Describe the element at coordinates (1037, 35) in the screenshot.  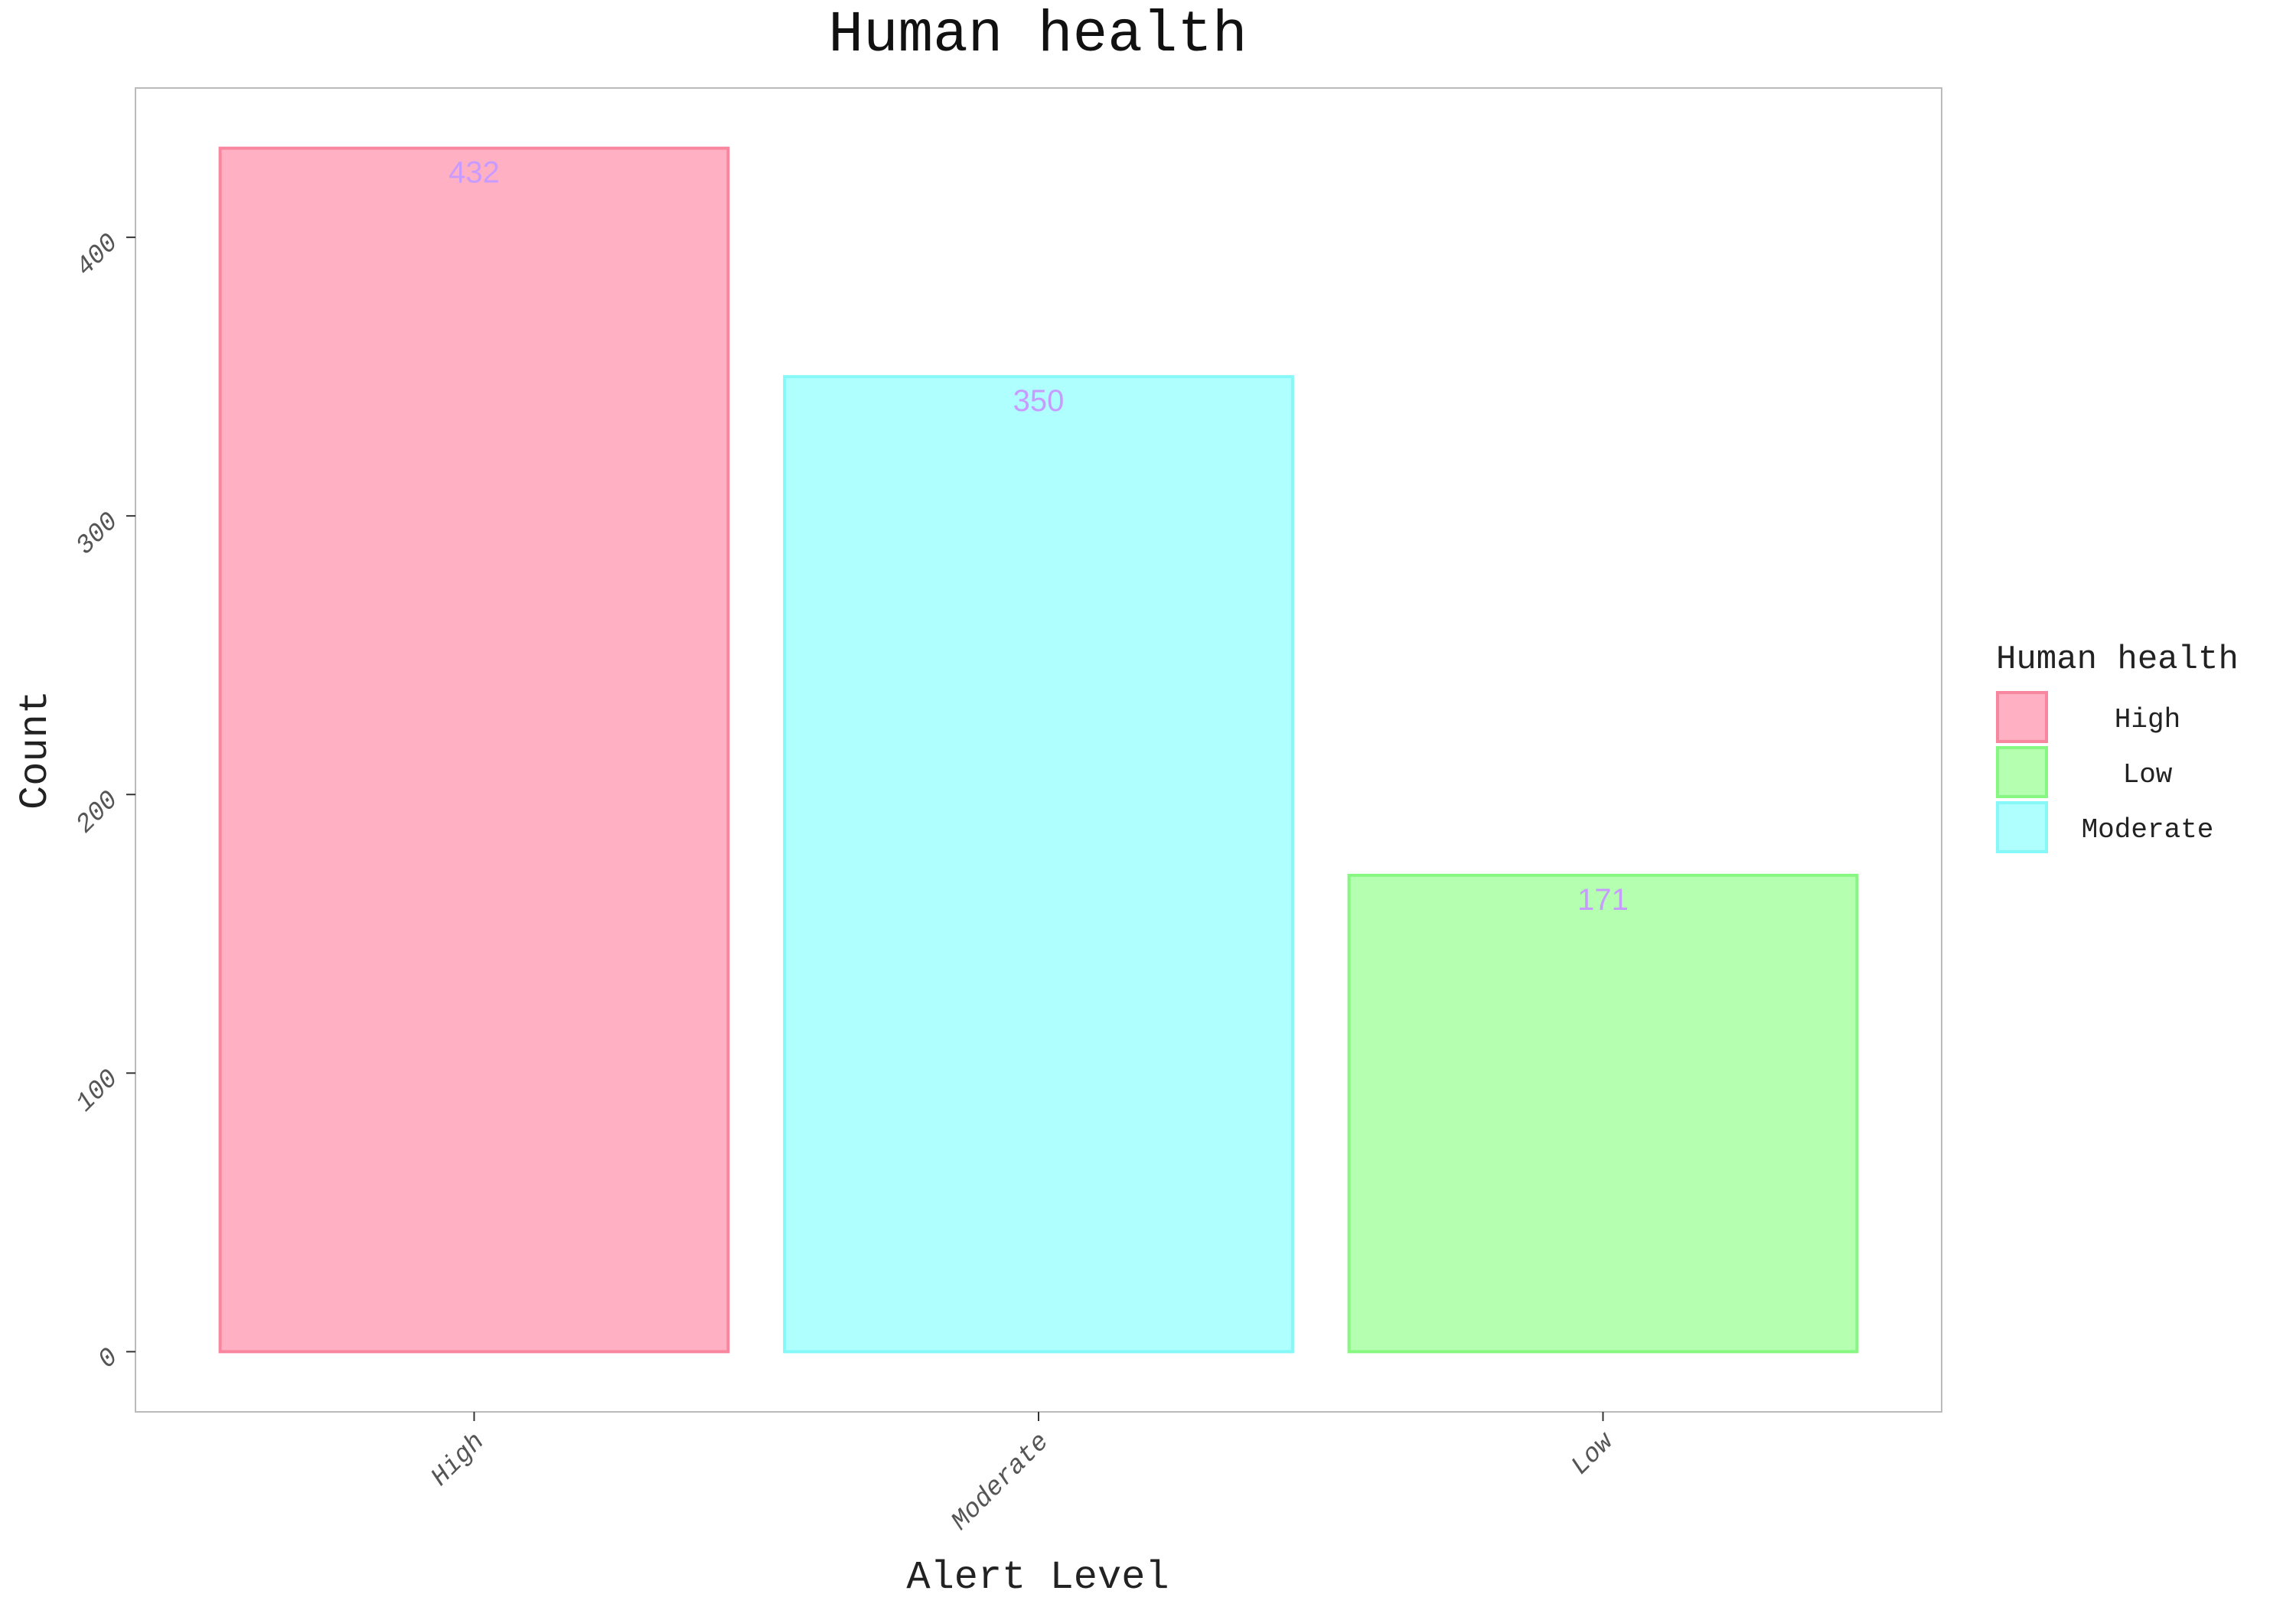
I see `chart-title: Human health` at that location.